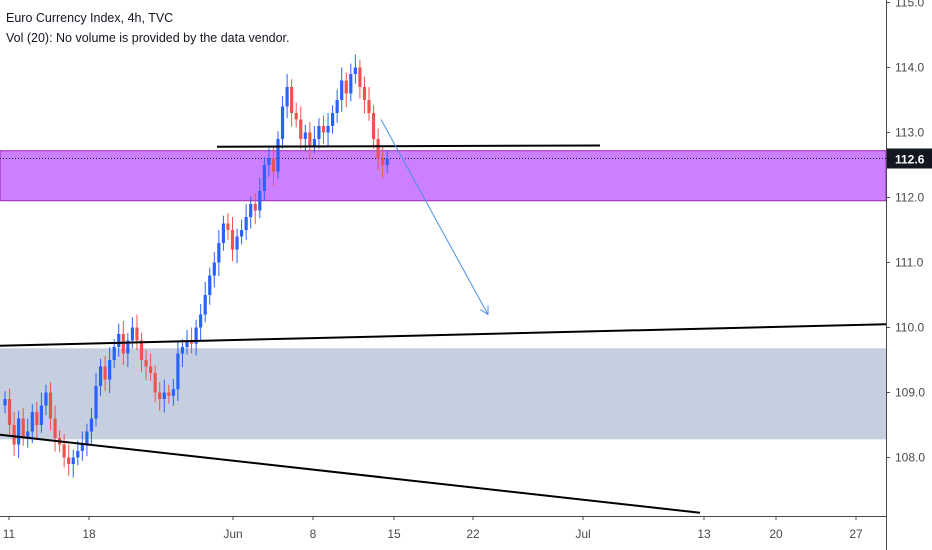 Image resolution: width=932 pixels, height=550 pixels. What do you see at coordinates (473, 534) in the screenshot?
I see `time-tick-label: 22` at bounding box center [473, 534].